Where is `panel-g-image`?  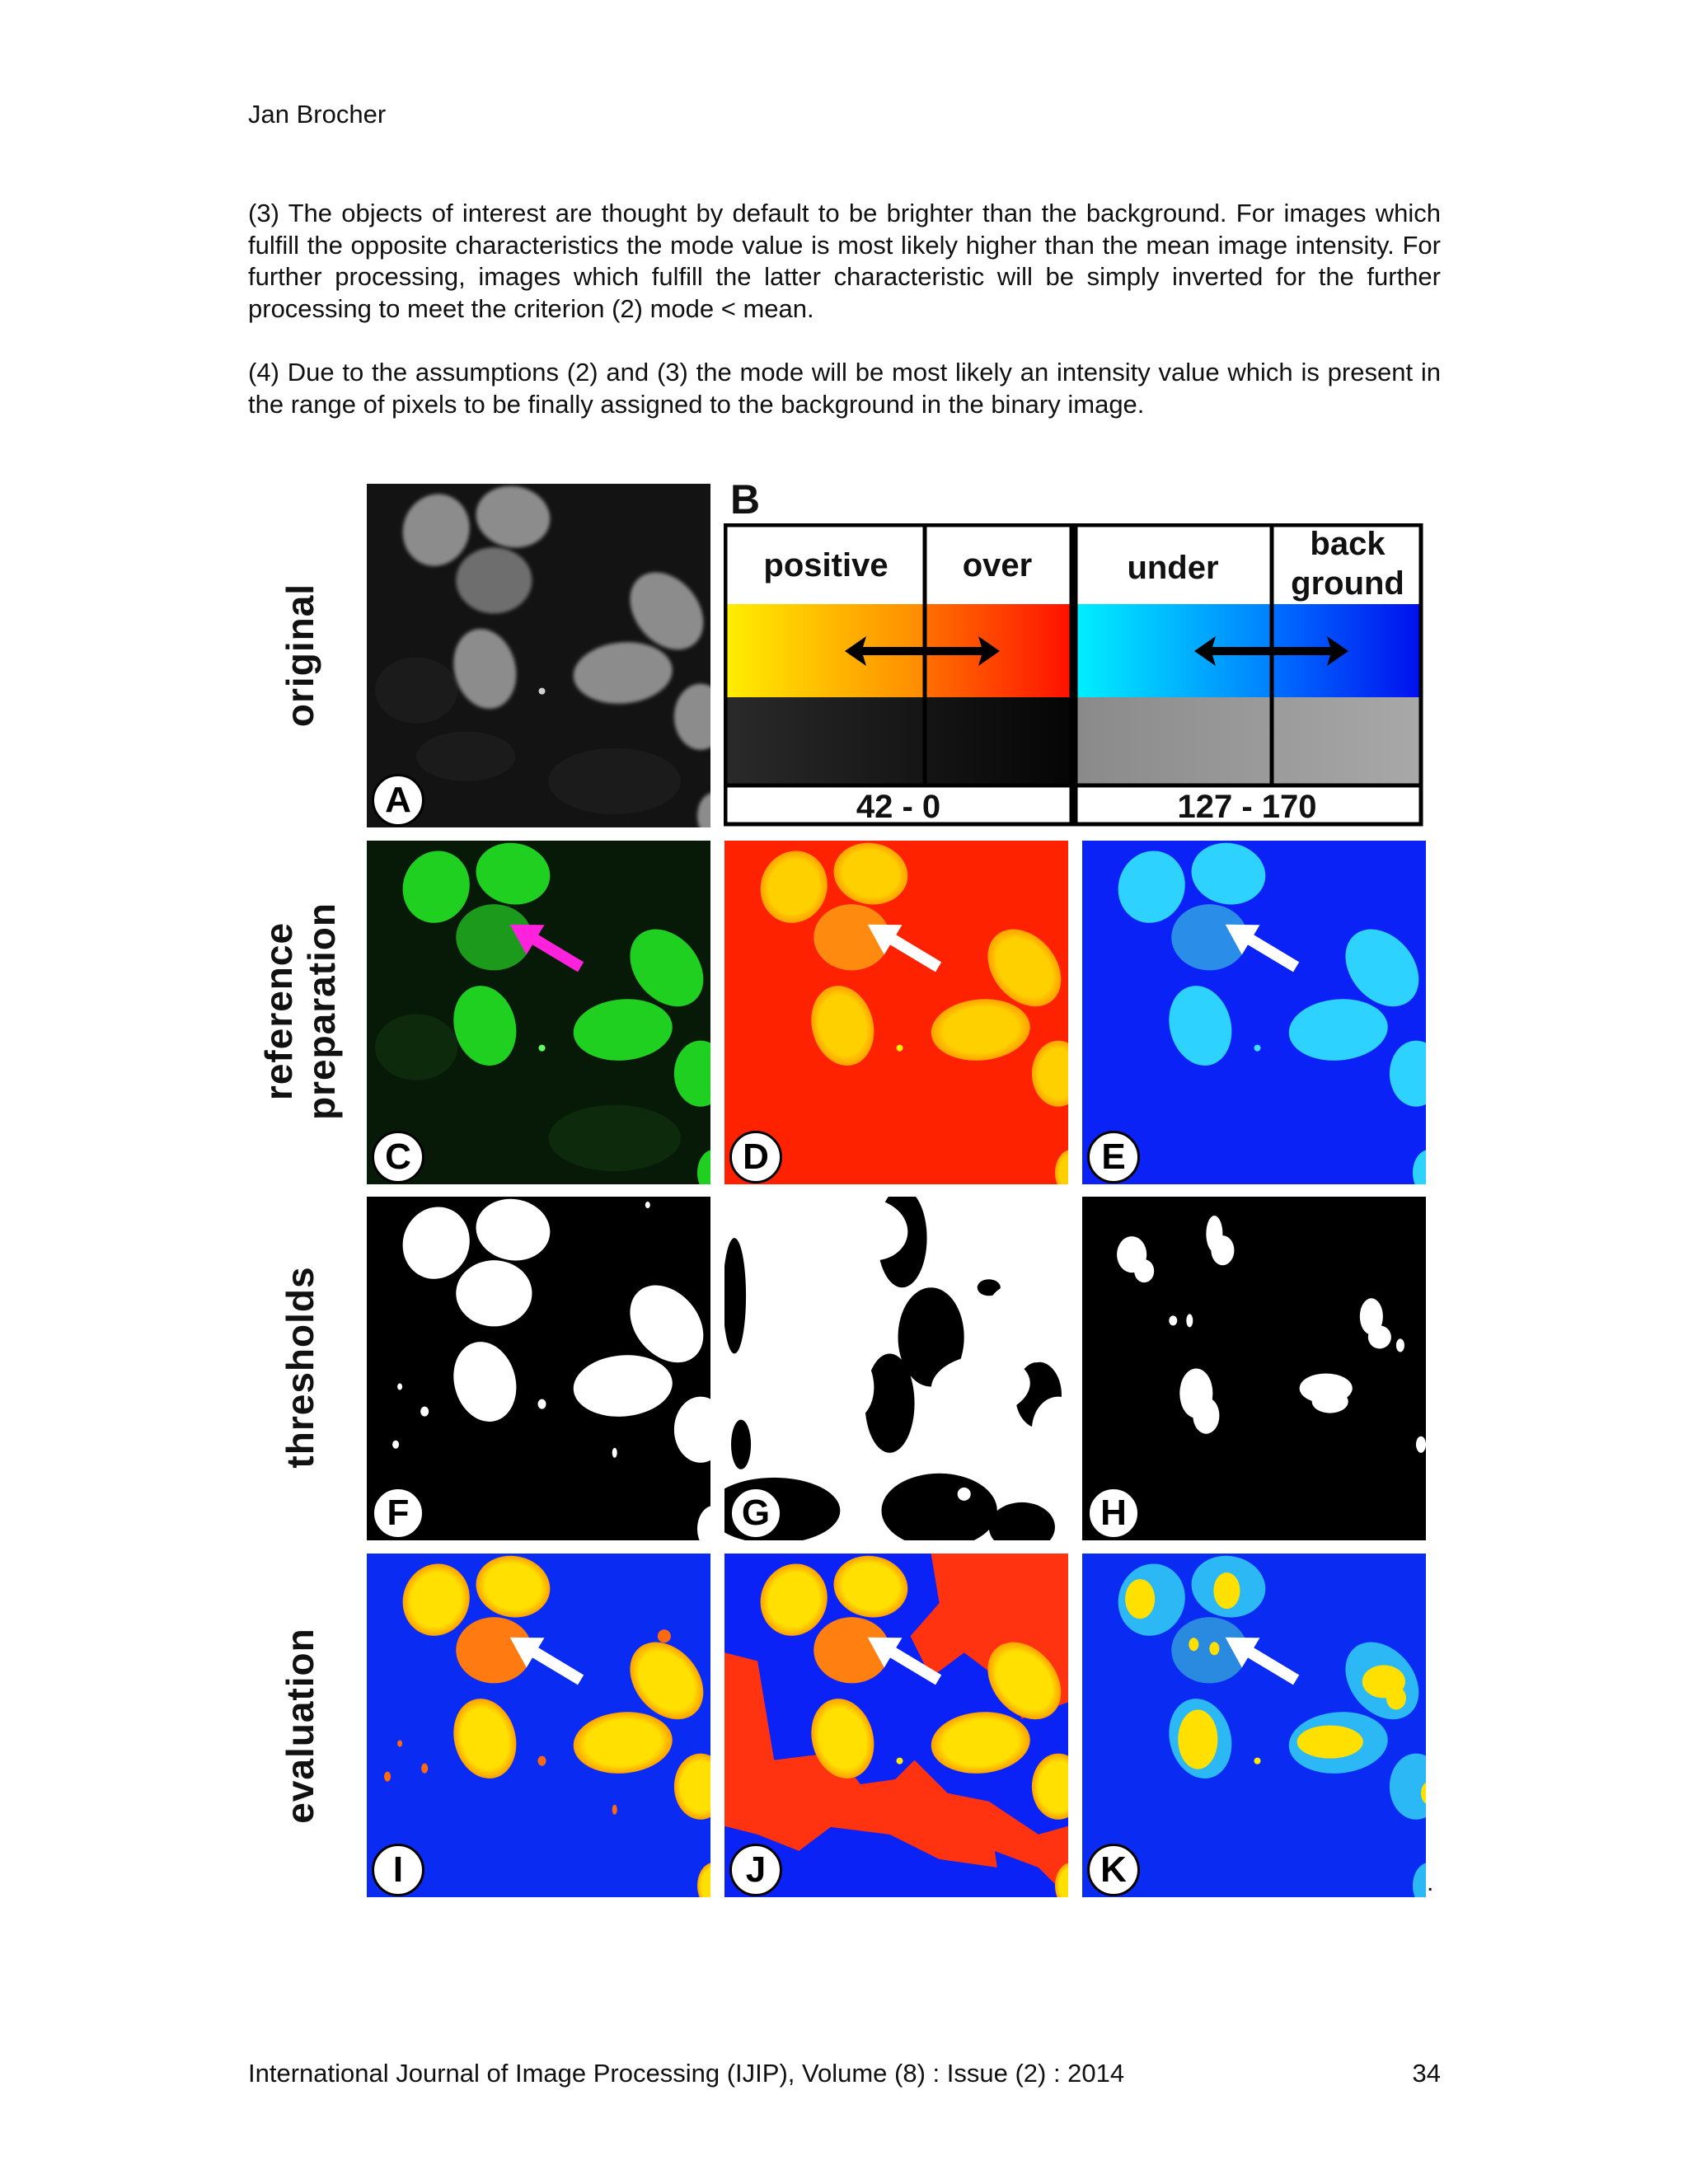 panel-g-image is located at coordinates (896, 1368).